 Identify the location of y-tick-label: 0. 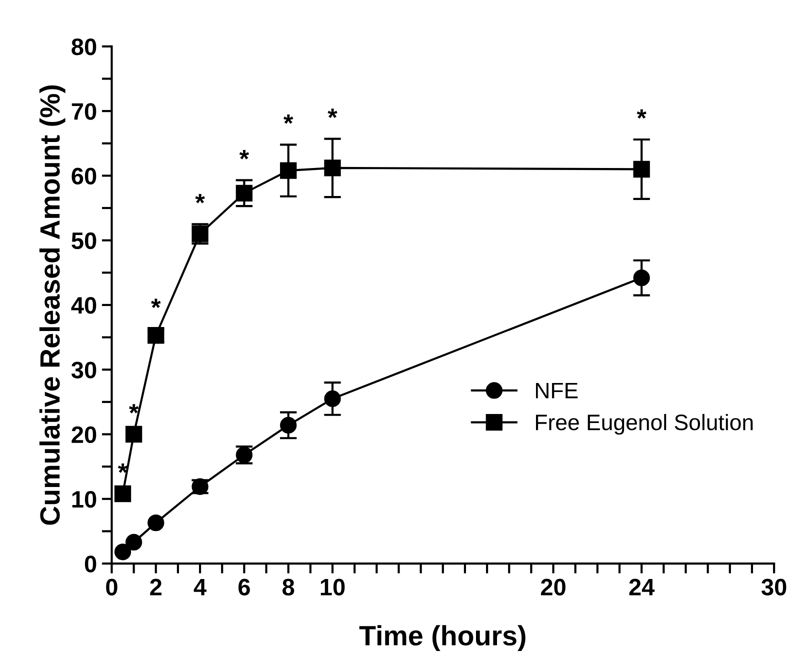
(90, 564).